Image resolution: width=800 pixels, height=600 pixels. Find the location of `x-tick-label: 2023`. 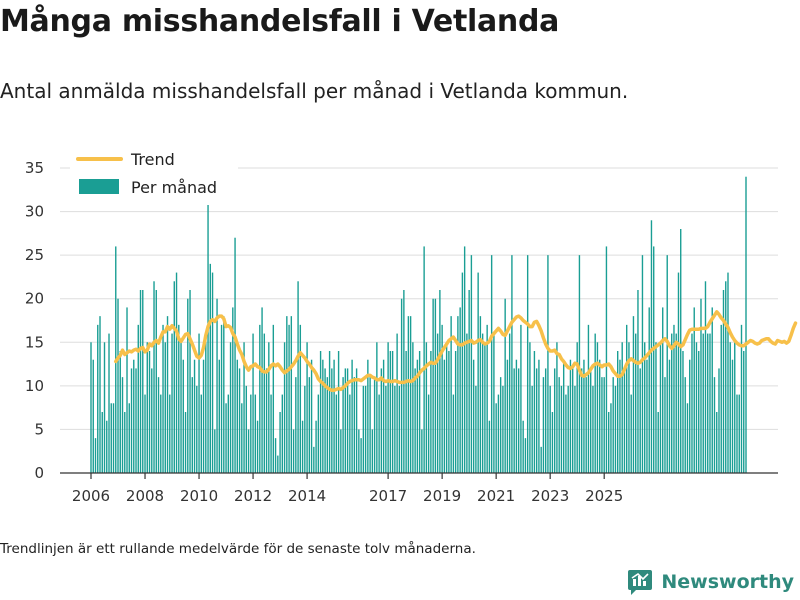

x-tick-label: 2023 is located at coordinates (550, 496).